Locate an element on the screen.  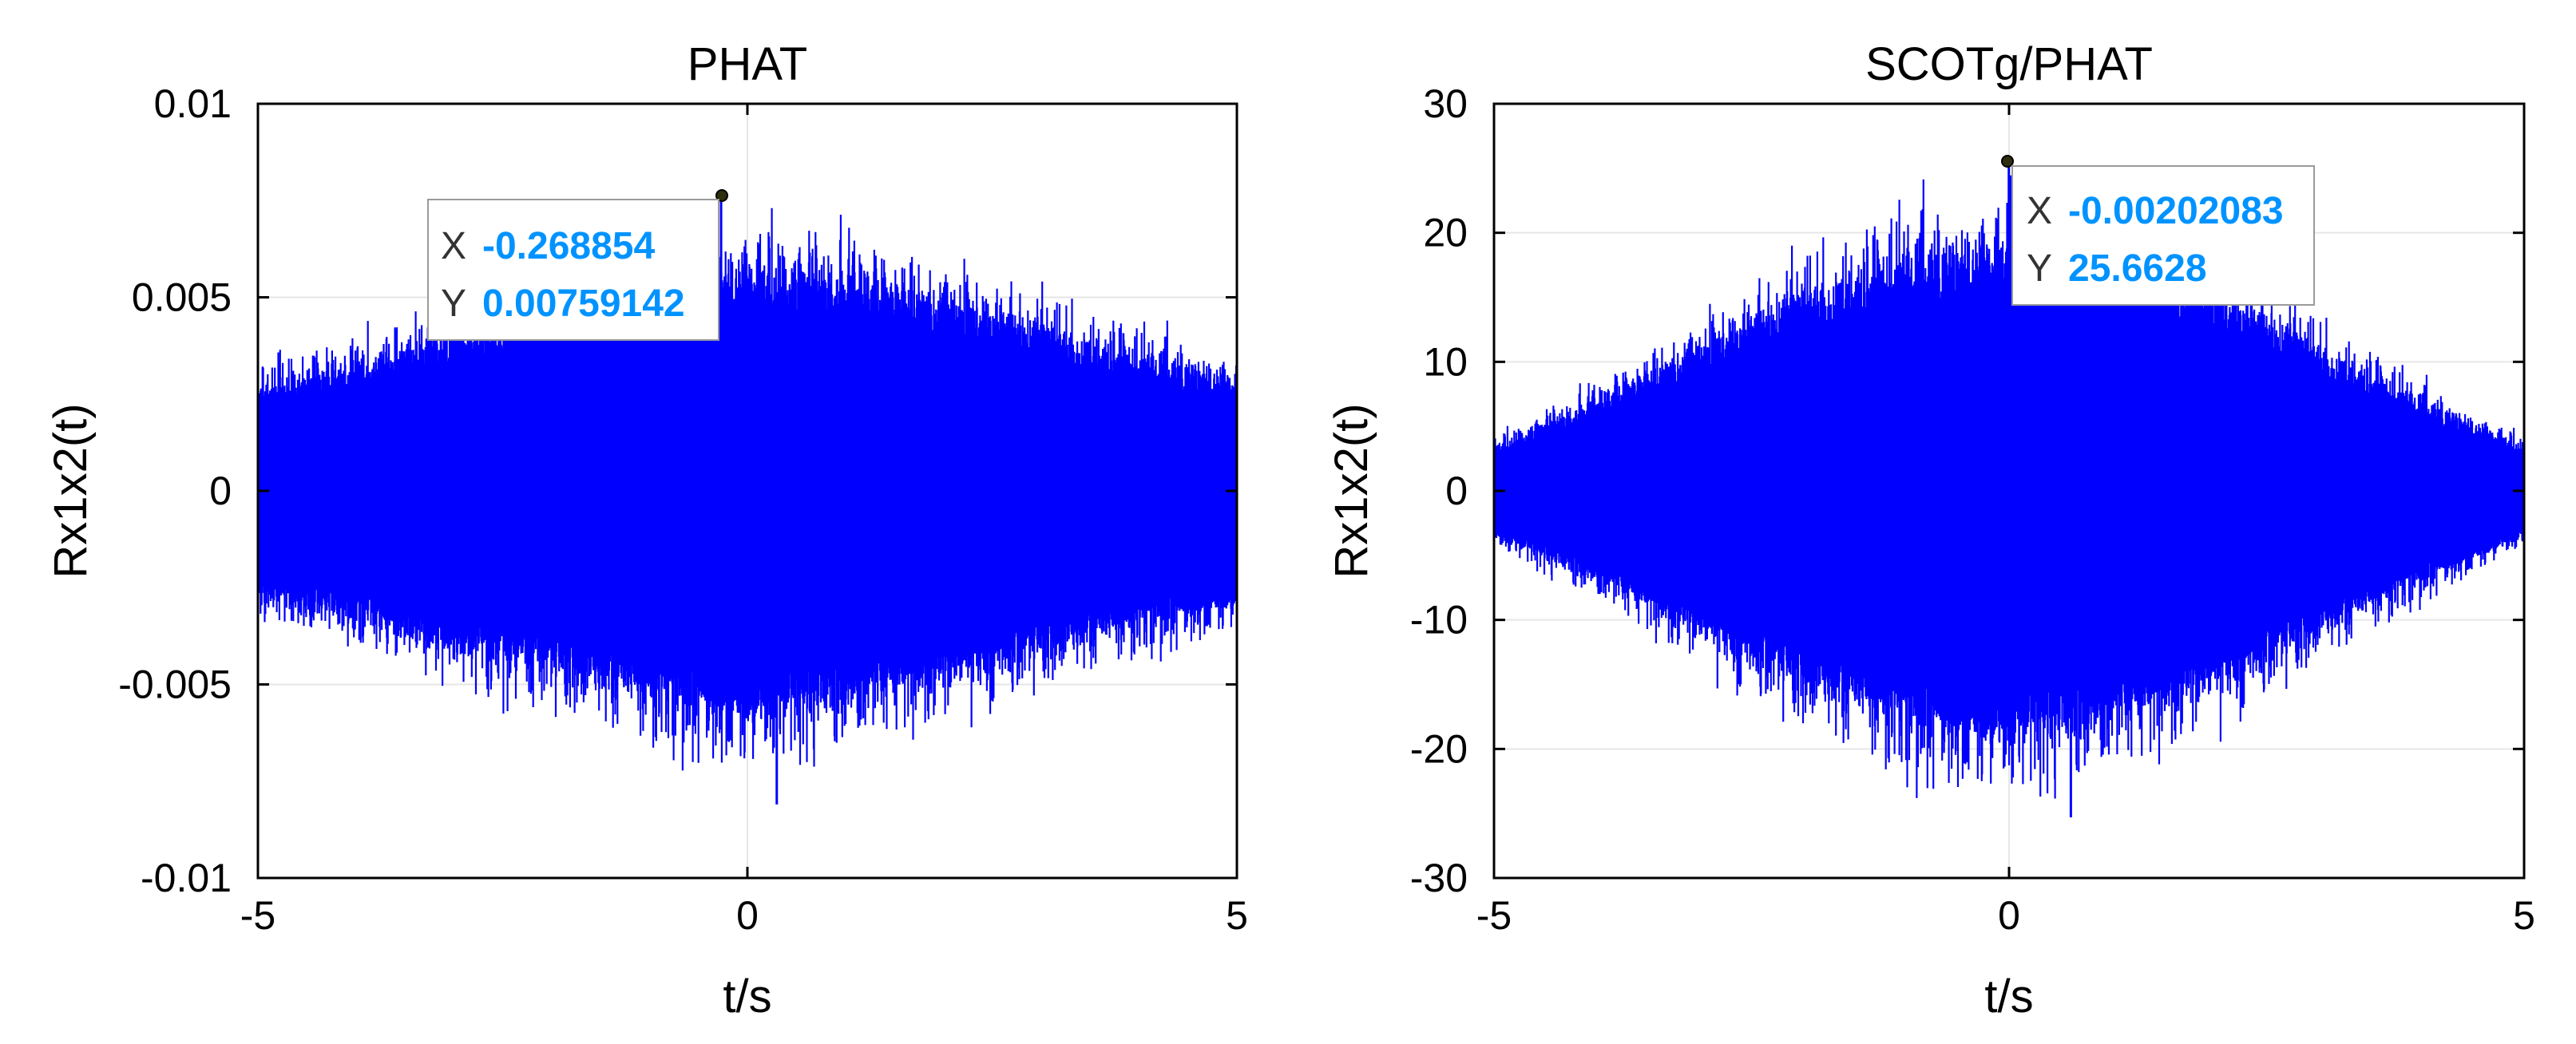
plot-phat-datatip: X -0.268854 Y 0.00759142 is located at coordinates (573, 270).